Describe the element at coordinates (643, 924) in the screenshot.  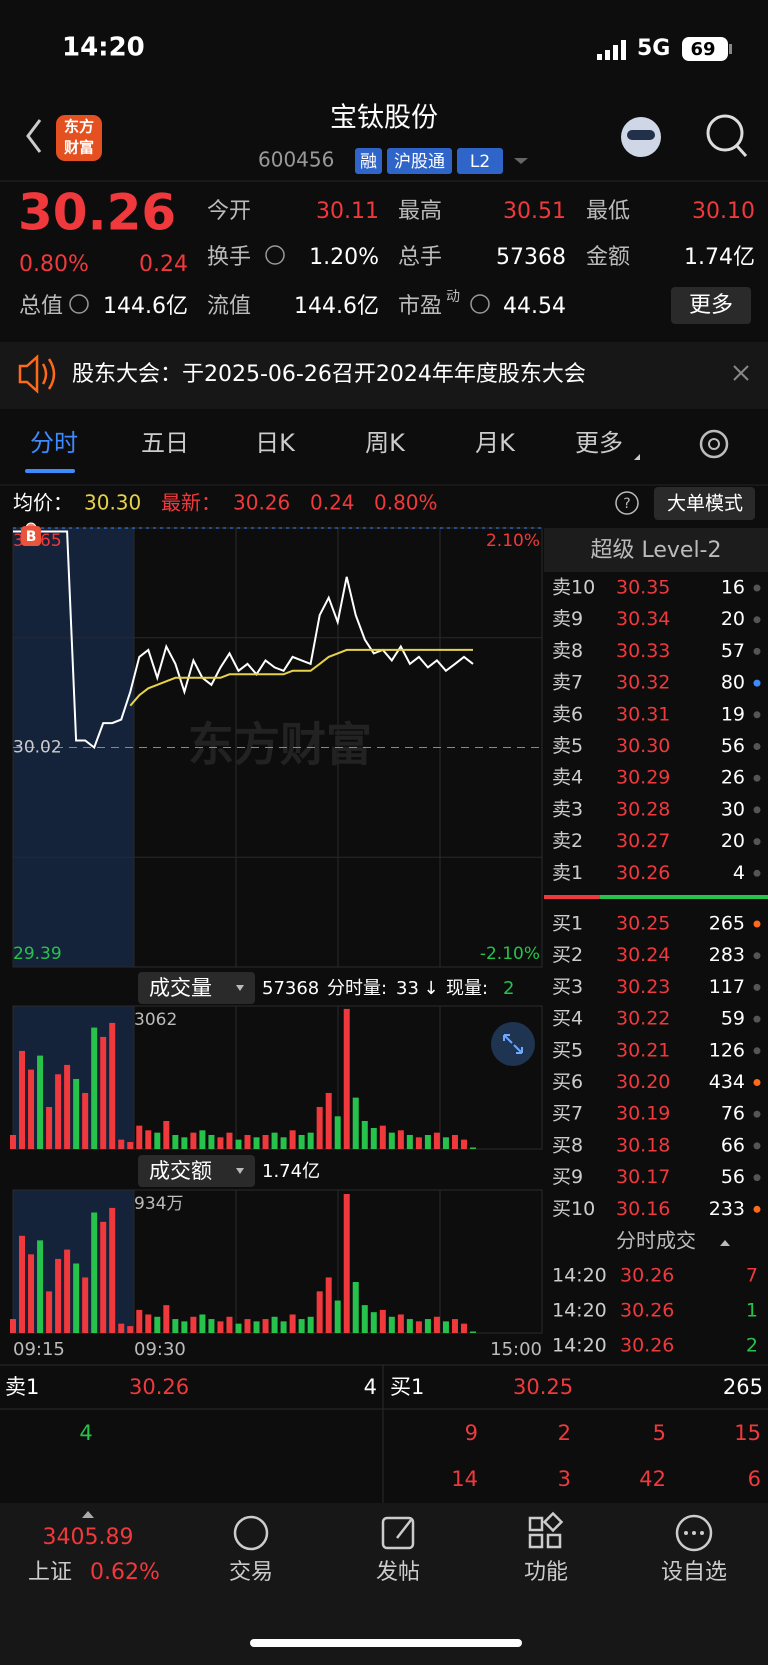
I see `book-price: 30.25` at that location.